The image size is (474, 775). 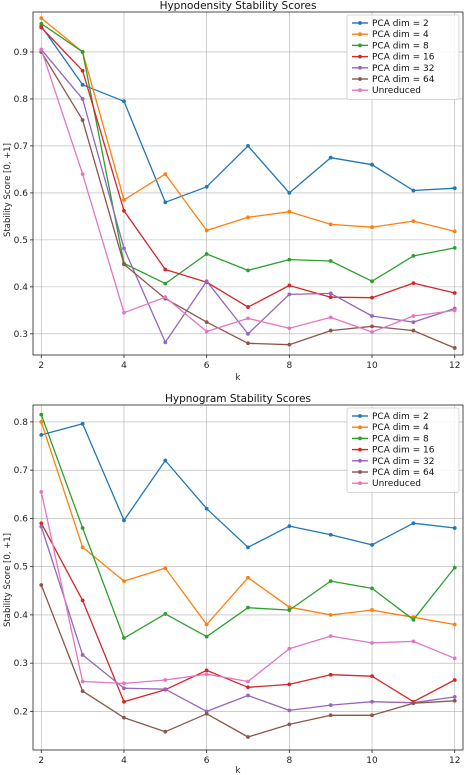 What do you see at coordinates (41, 761) in the screenshot?
I see `x-tick-label-hypnogram: 2` at bounding box center [41, 761].